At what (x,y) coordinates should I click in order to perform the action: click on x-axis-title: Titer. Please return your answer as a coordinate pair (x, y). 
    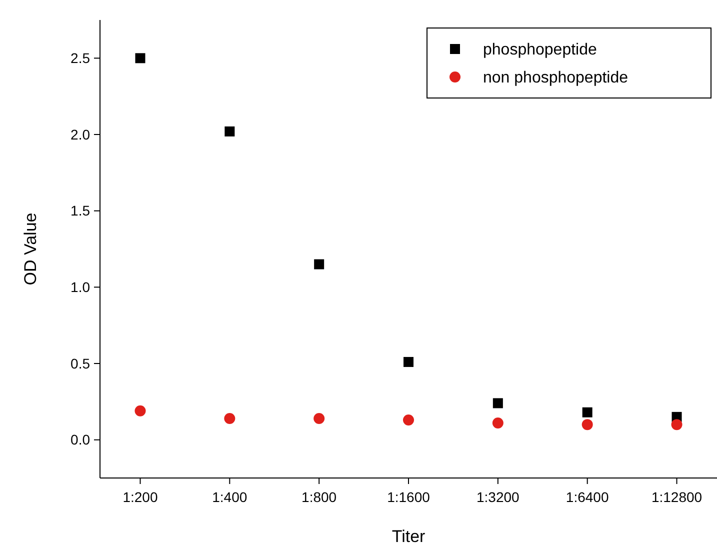
    Looking at the image, I should click on (409, 536).